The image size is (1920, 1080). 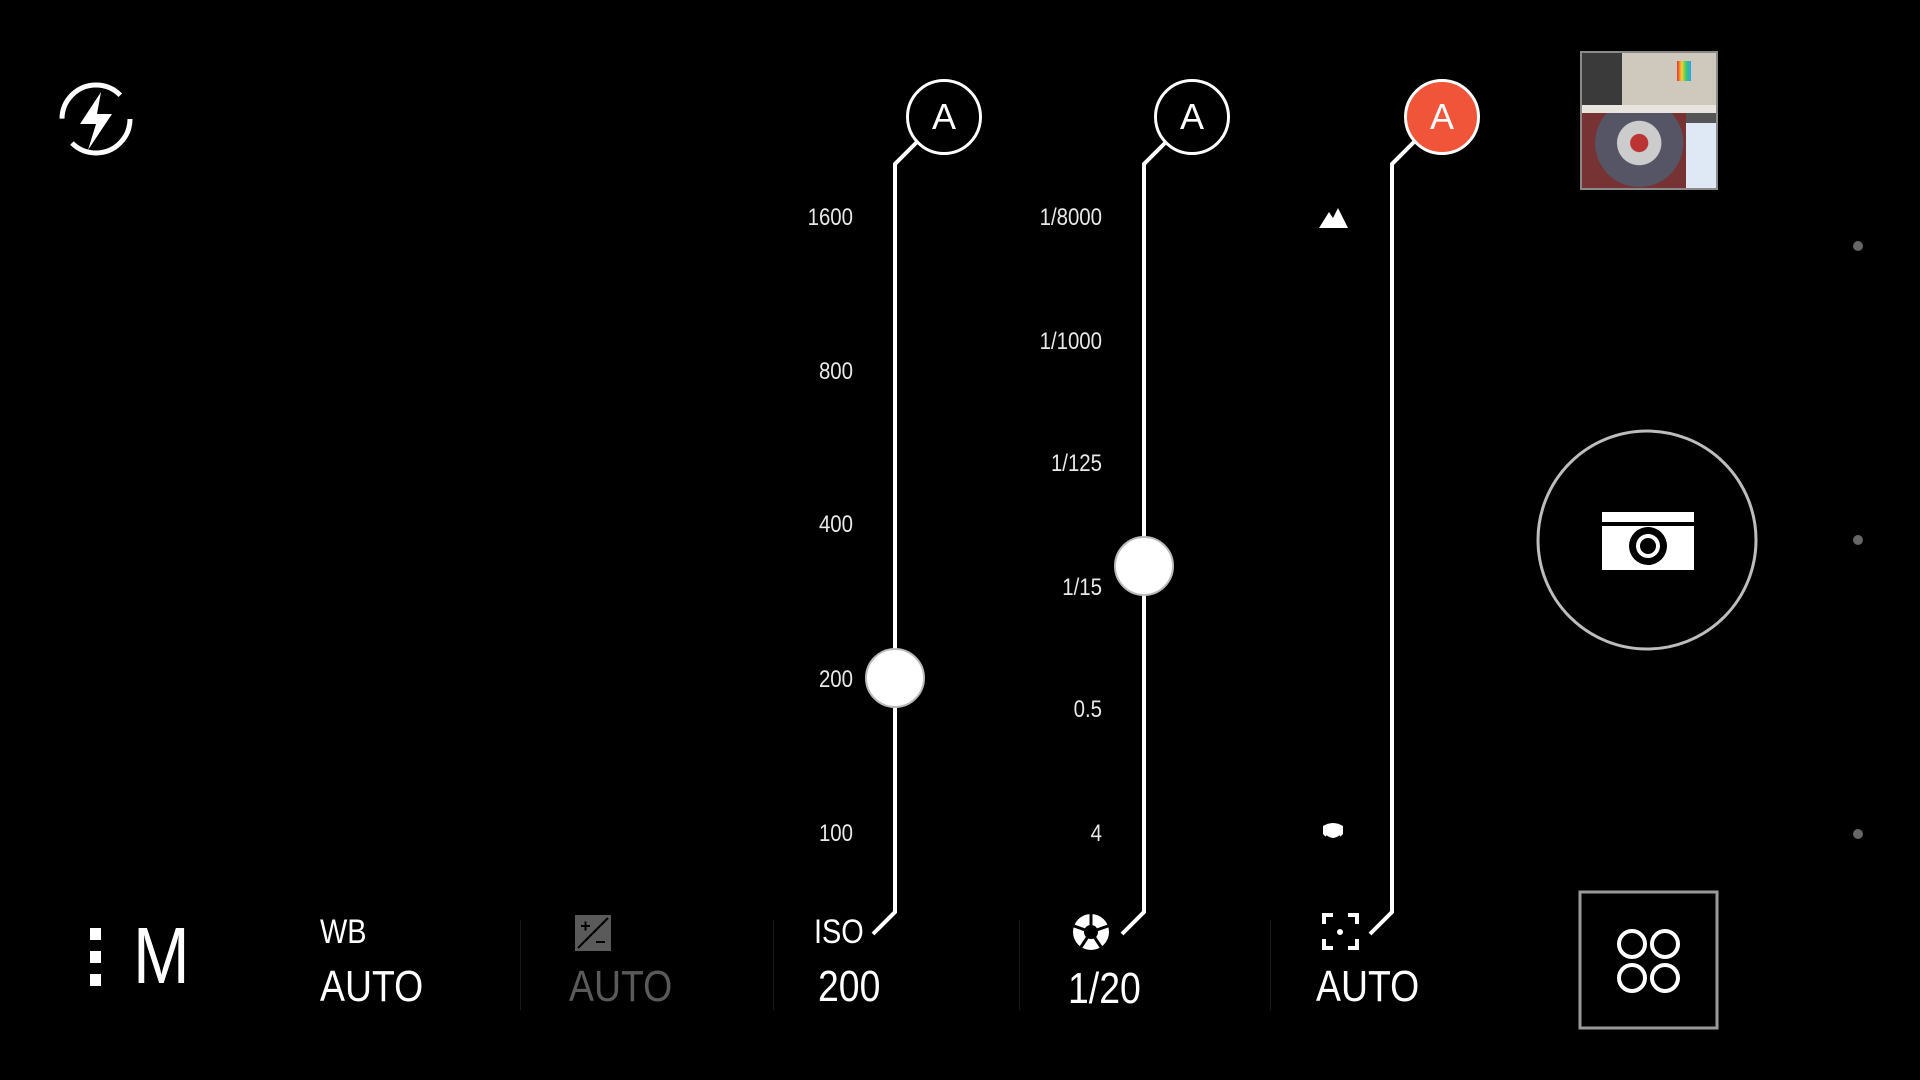 What do you see at coordinates (839, 932) in the screenshot?
I see `iso-label: ISO` at bounding box center [839, 932].